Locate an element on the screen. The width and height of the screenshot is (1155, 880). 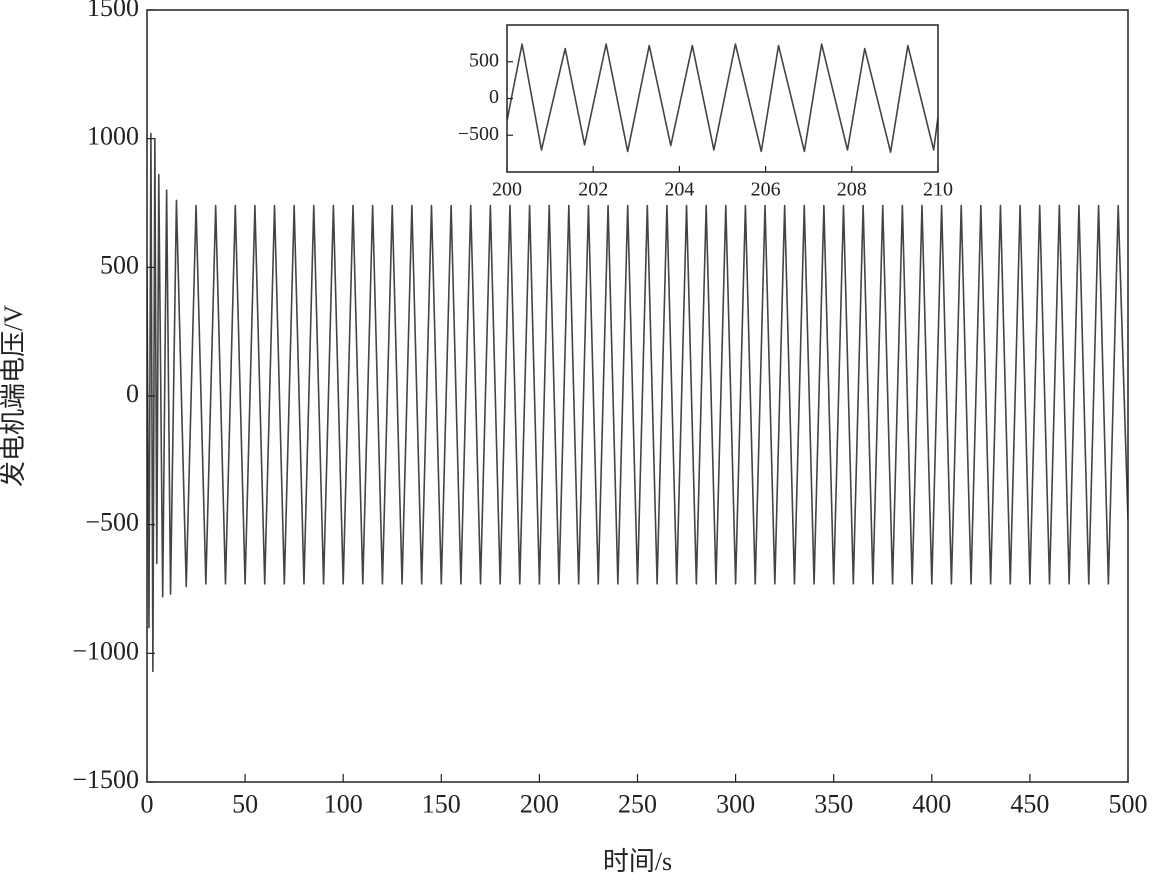
y-tick-label: 1000 is located at coordinates (113, 136).